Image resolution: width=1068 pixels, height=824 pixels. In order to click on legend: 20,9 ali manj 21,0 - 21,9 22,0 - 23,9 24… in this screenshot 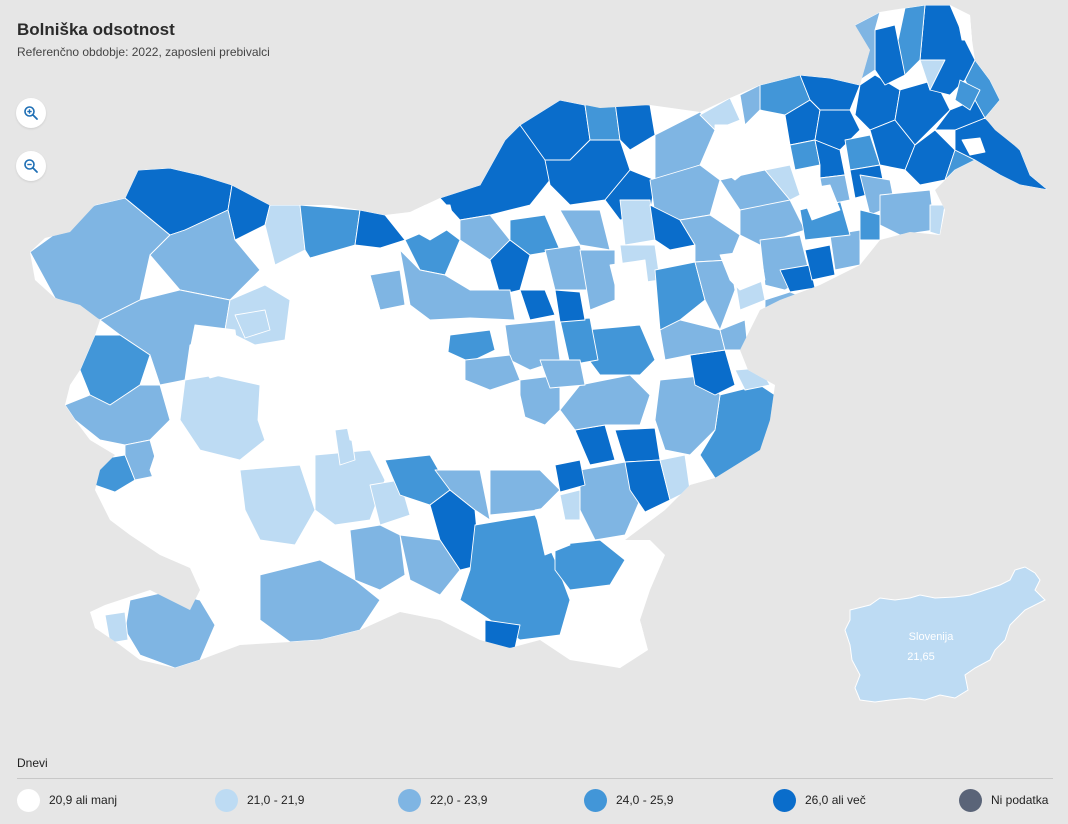, I will do `click(537, 800)`.